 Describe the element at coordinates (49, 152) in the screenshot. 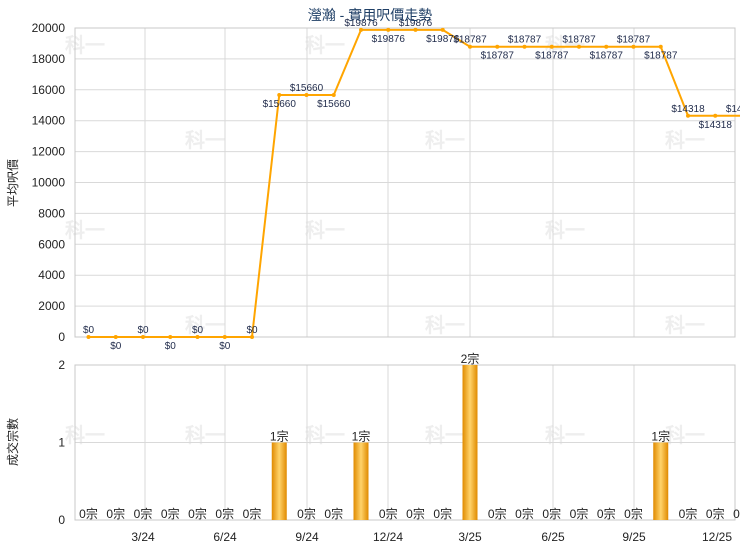

I see `price-tick-label: 12000` at that location.